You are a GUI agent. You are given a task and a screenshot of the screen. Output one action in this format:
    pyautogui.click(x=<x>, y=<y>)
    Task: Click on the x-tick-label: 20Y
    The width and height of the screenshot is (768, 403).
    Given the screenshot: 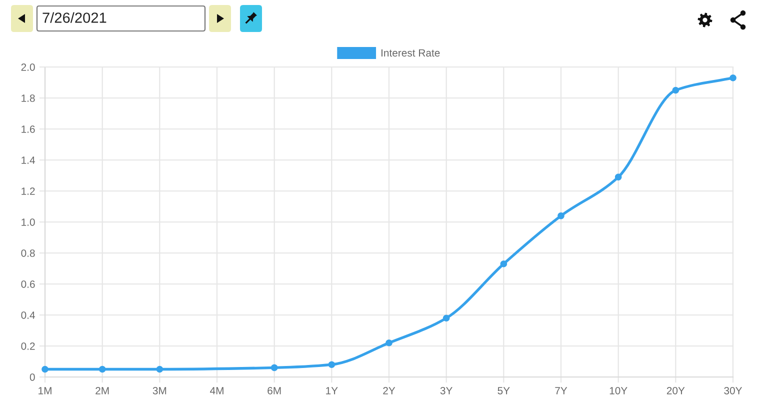 What is the action you would take?
    pyautogui.click(x=675, y=390)
    